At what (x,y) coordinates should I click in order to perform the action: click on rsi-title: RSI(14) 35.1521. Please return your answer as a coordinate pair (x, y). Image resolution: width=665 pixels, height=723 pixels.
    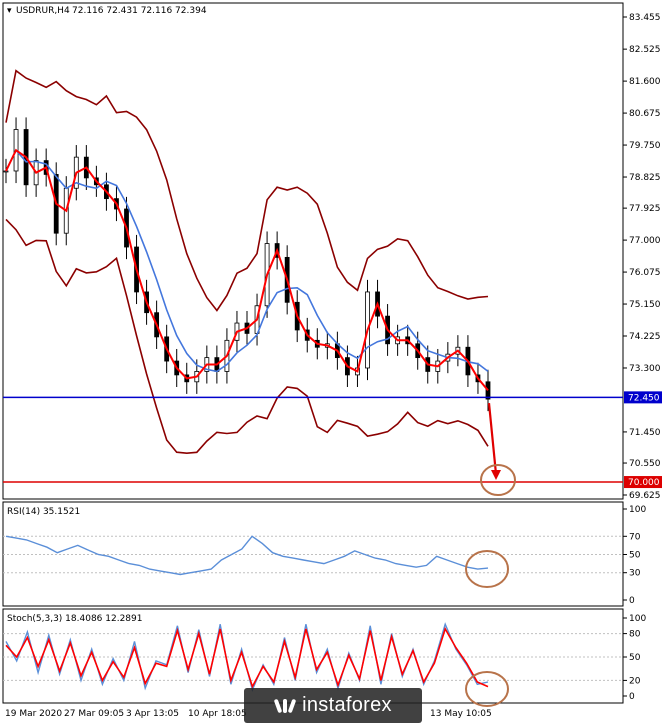
    Looking at the image, I should click on (43, 512).